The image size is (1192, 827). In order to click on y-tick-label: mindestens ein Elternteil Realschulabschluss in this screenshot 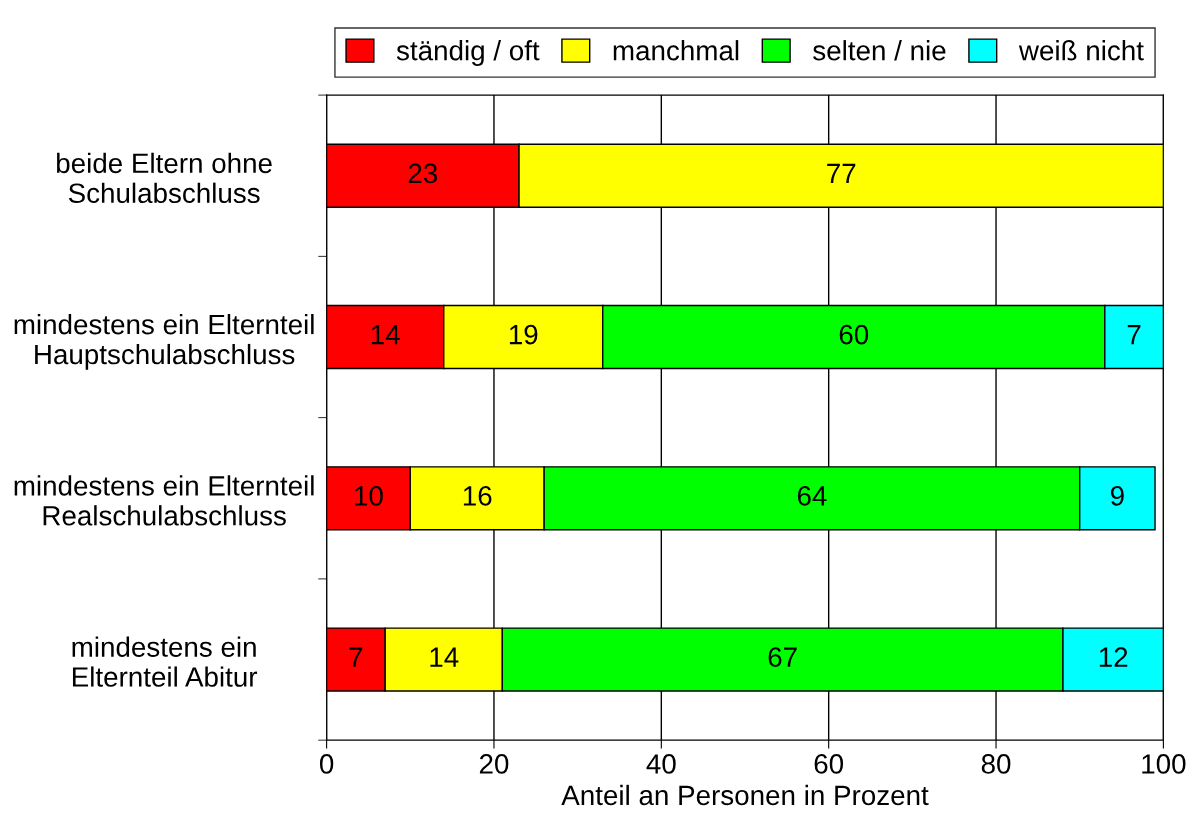, I will do `click(164, 500)`.